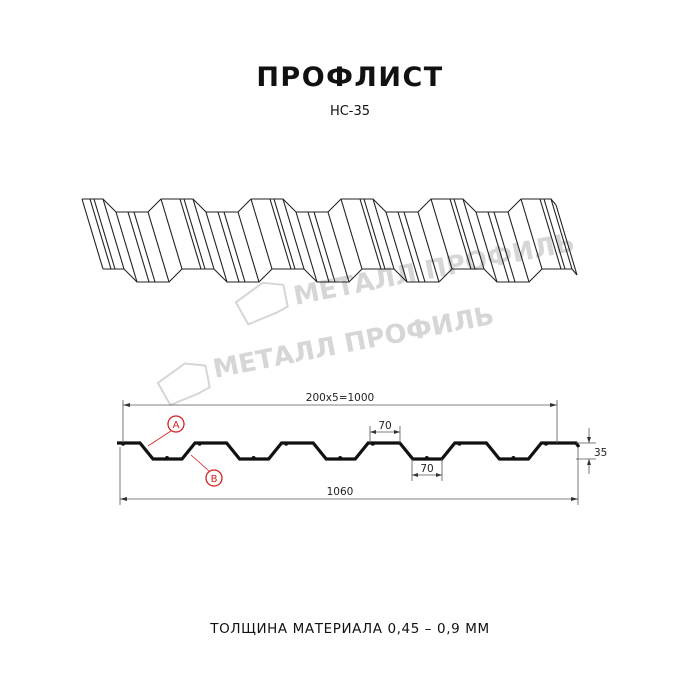 This screenshot has height=700, width=700. Describe the element at coordinates (319, 205) in the screenshot. I see `sheet-top-edge` at that location.